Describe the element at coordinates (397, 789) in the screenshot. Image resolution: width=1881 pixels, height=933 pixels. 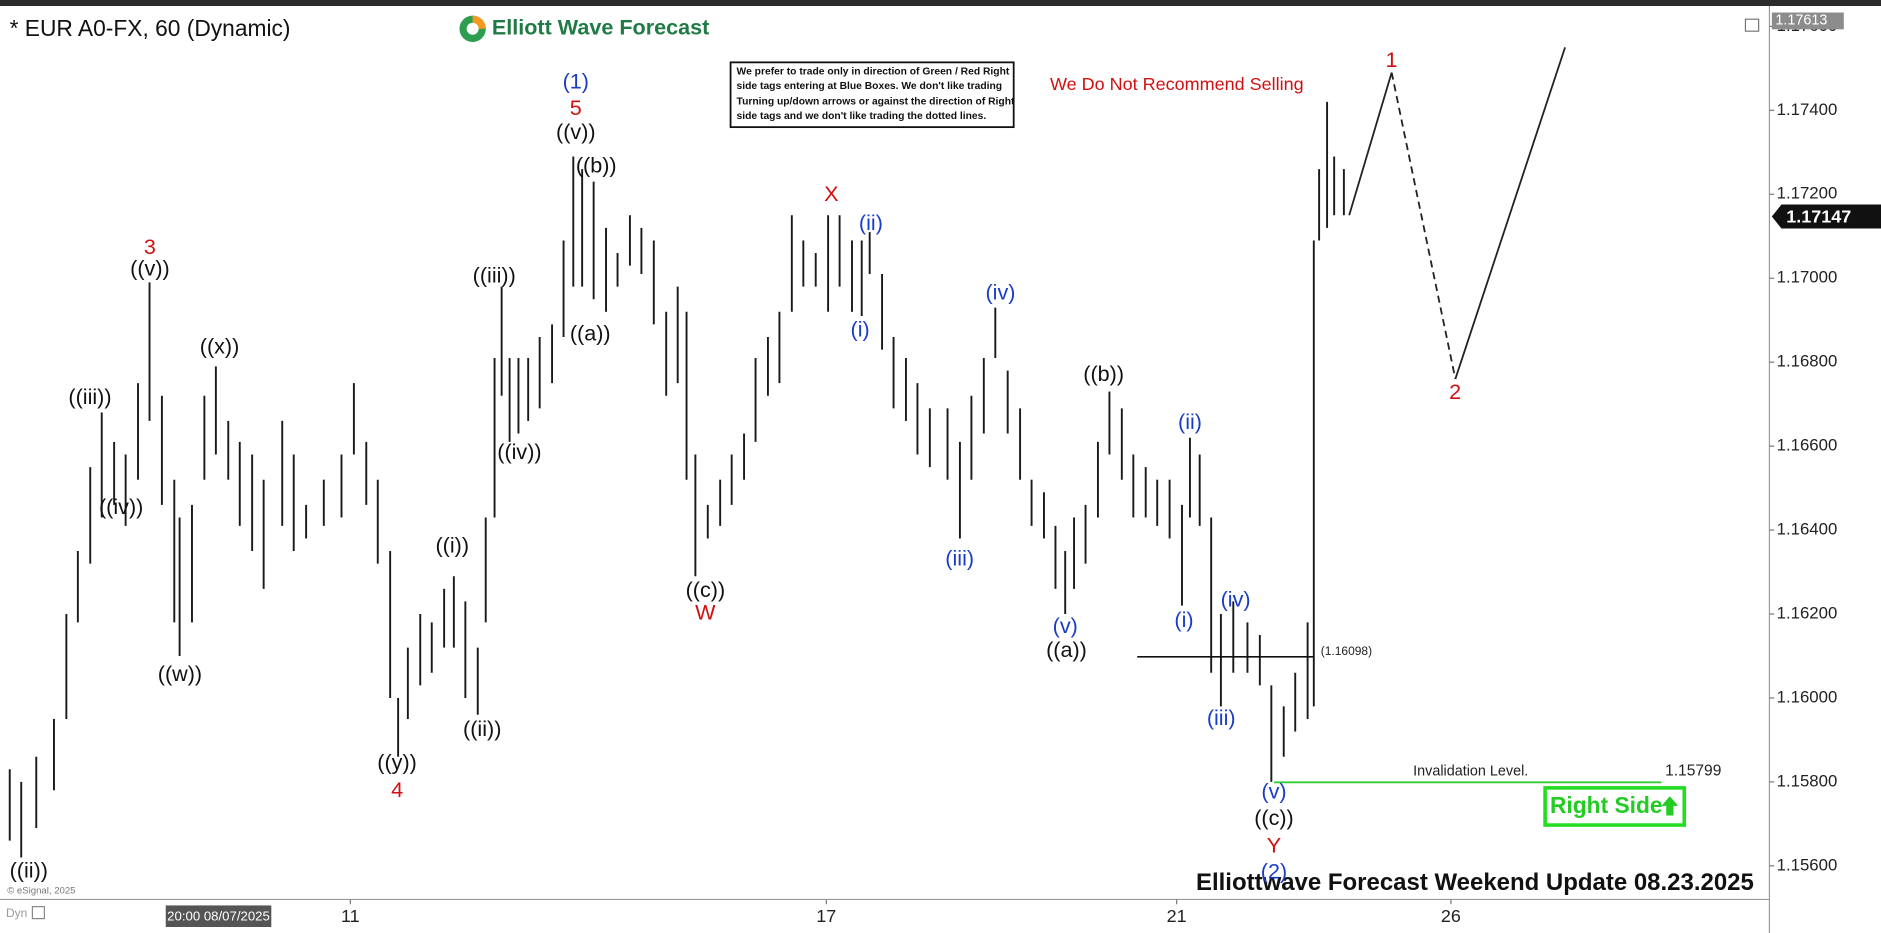
I see `wave-label: 4` at that location.